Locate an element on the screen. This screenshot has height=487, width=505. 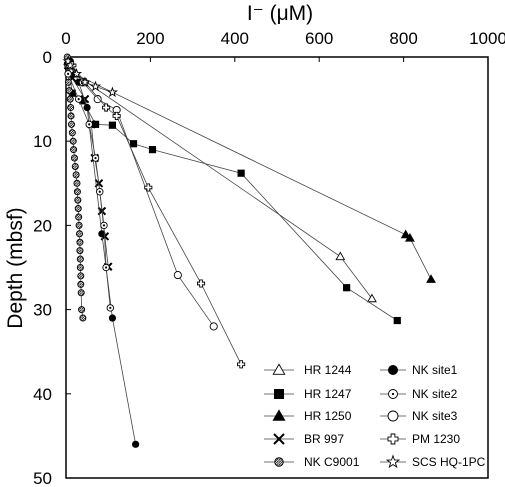
legend-item: NK site1 is located at coordinates (419, 370).